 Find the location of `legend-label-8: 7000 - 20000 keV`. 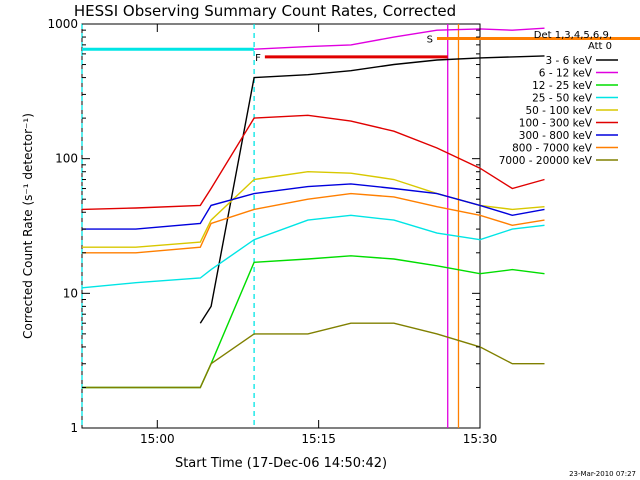

legend-label-8: 7000 - 20000 keV is located at coordinates (546, 161).